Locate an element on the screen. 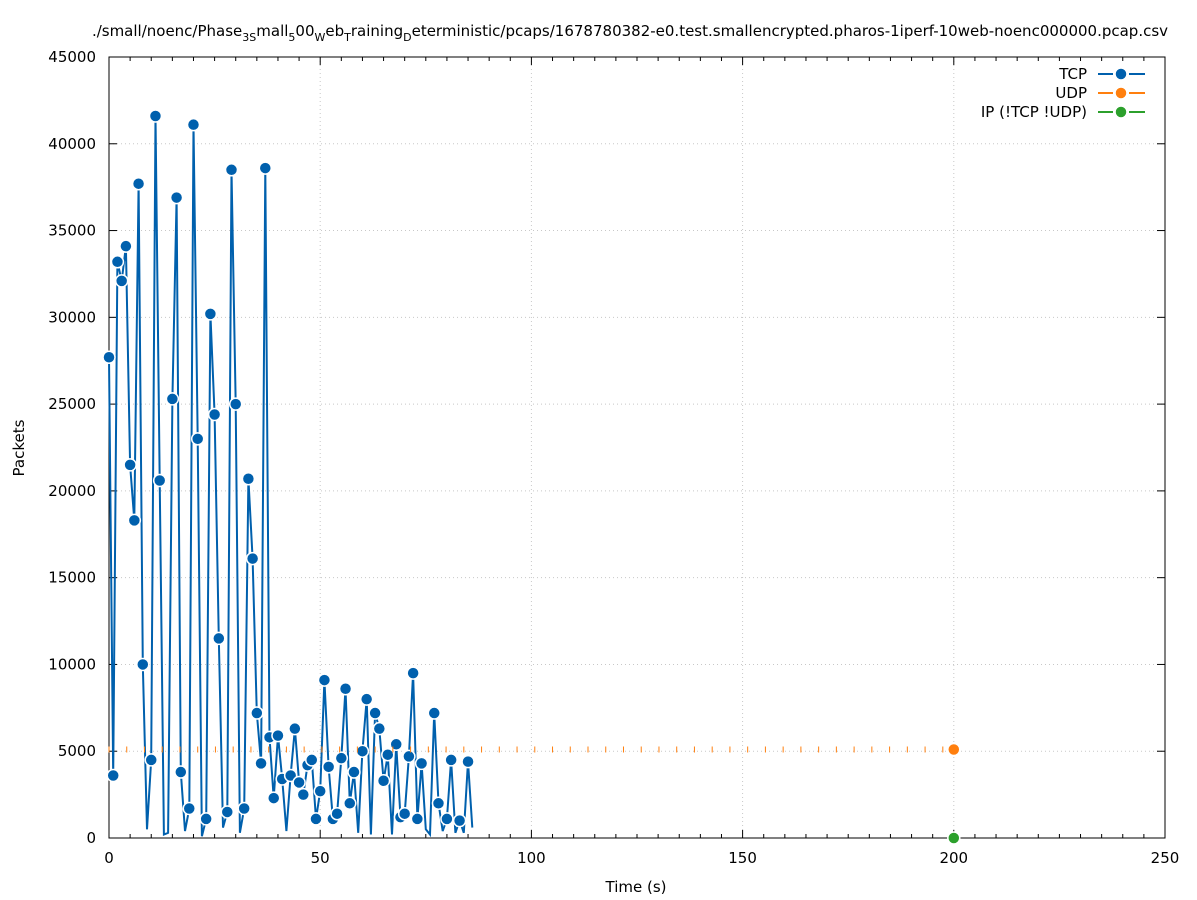 The image size is (1197, 900). legend-label: TCP is located at coordinates (1072, 74).